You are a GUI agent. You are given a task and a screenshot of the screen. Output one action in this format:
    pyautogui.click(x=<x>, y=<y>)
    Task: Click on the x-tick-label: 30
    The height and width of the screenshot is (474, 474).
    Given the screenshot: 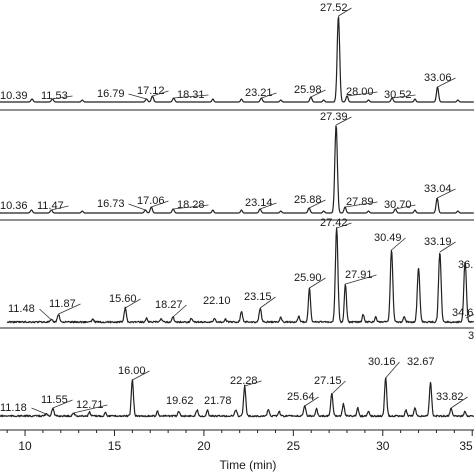 What is the action you would take?
    pyautogui.click(x=383, y=446)
    